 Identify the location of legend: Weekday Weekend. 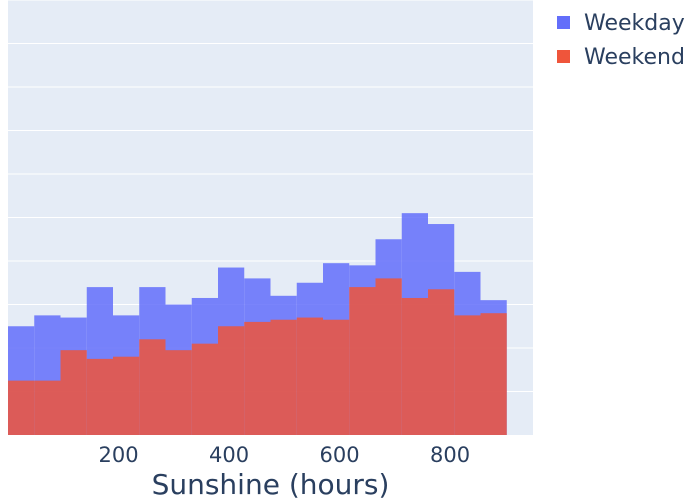
(621, 40).